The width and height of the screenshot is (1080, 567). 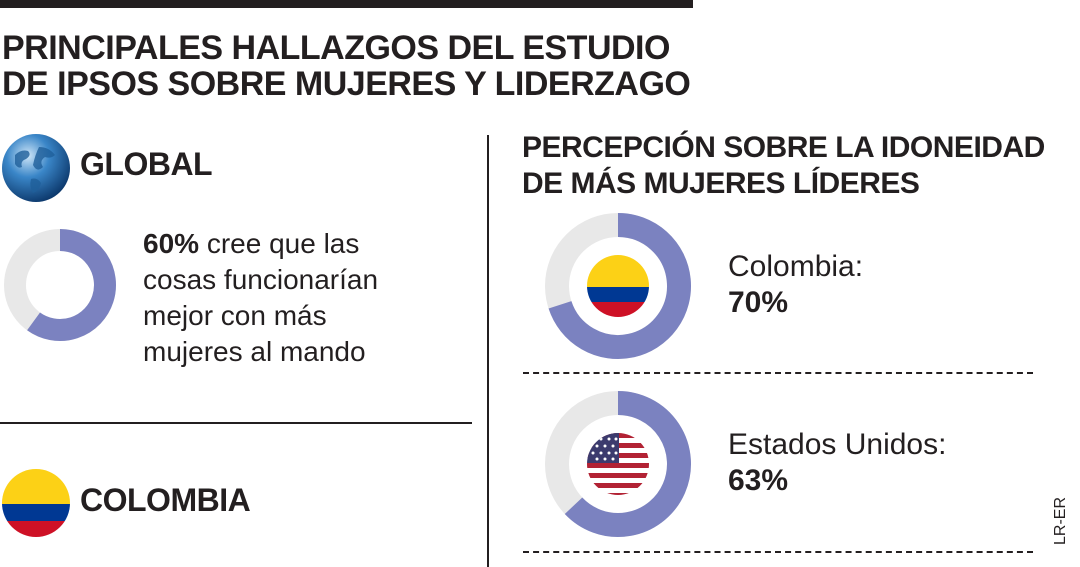 What do you see at coordinates (279, 243) in the screenshot?
I see `global-text-1: cree que las` at bounding box center [279, 243].